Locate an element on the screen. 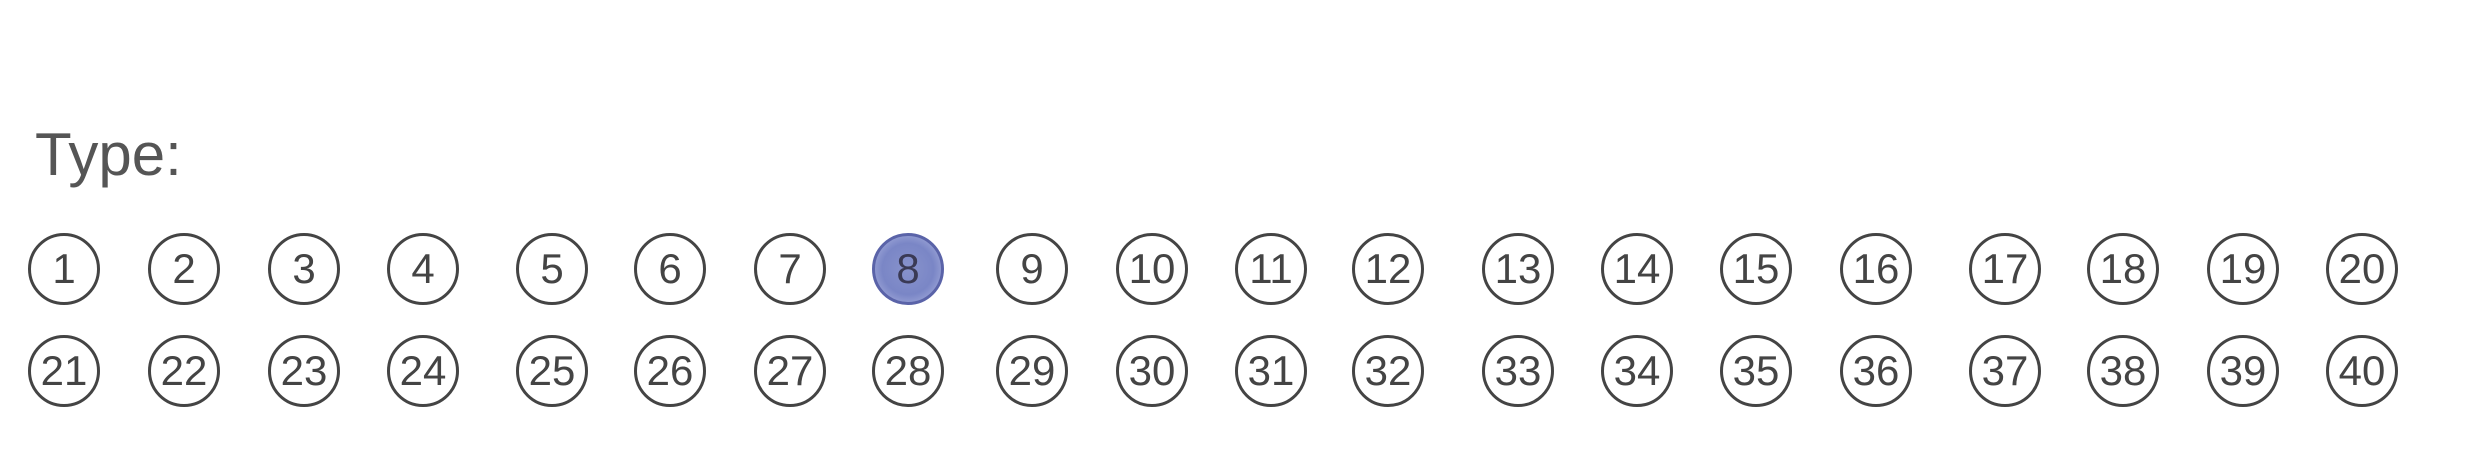 Image resolution: width=2480 pixels, height=457 pixels. option-bubble-15: 15 is located at coordinates (1756, 269).